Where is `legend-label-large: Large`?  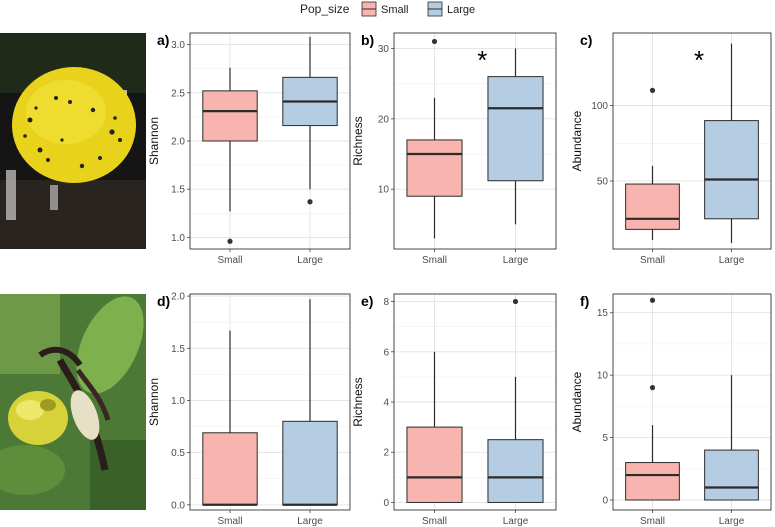
legend-label-large: Large is located at coordinates (461, 10).